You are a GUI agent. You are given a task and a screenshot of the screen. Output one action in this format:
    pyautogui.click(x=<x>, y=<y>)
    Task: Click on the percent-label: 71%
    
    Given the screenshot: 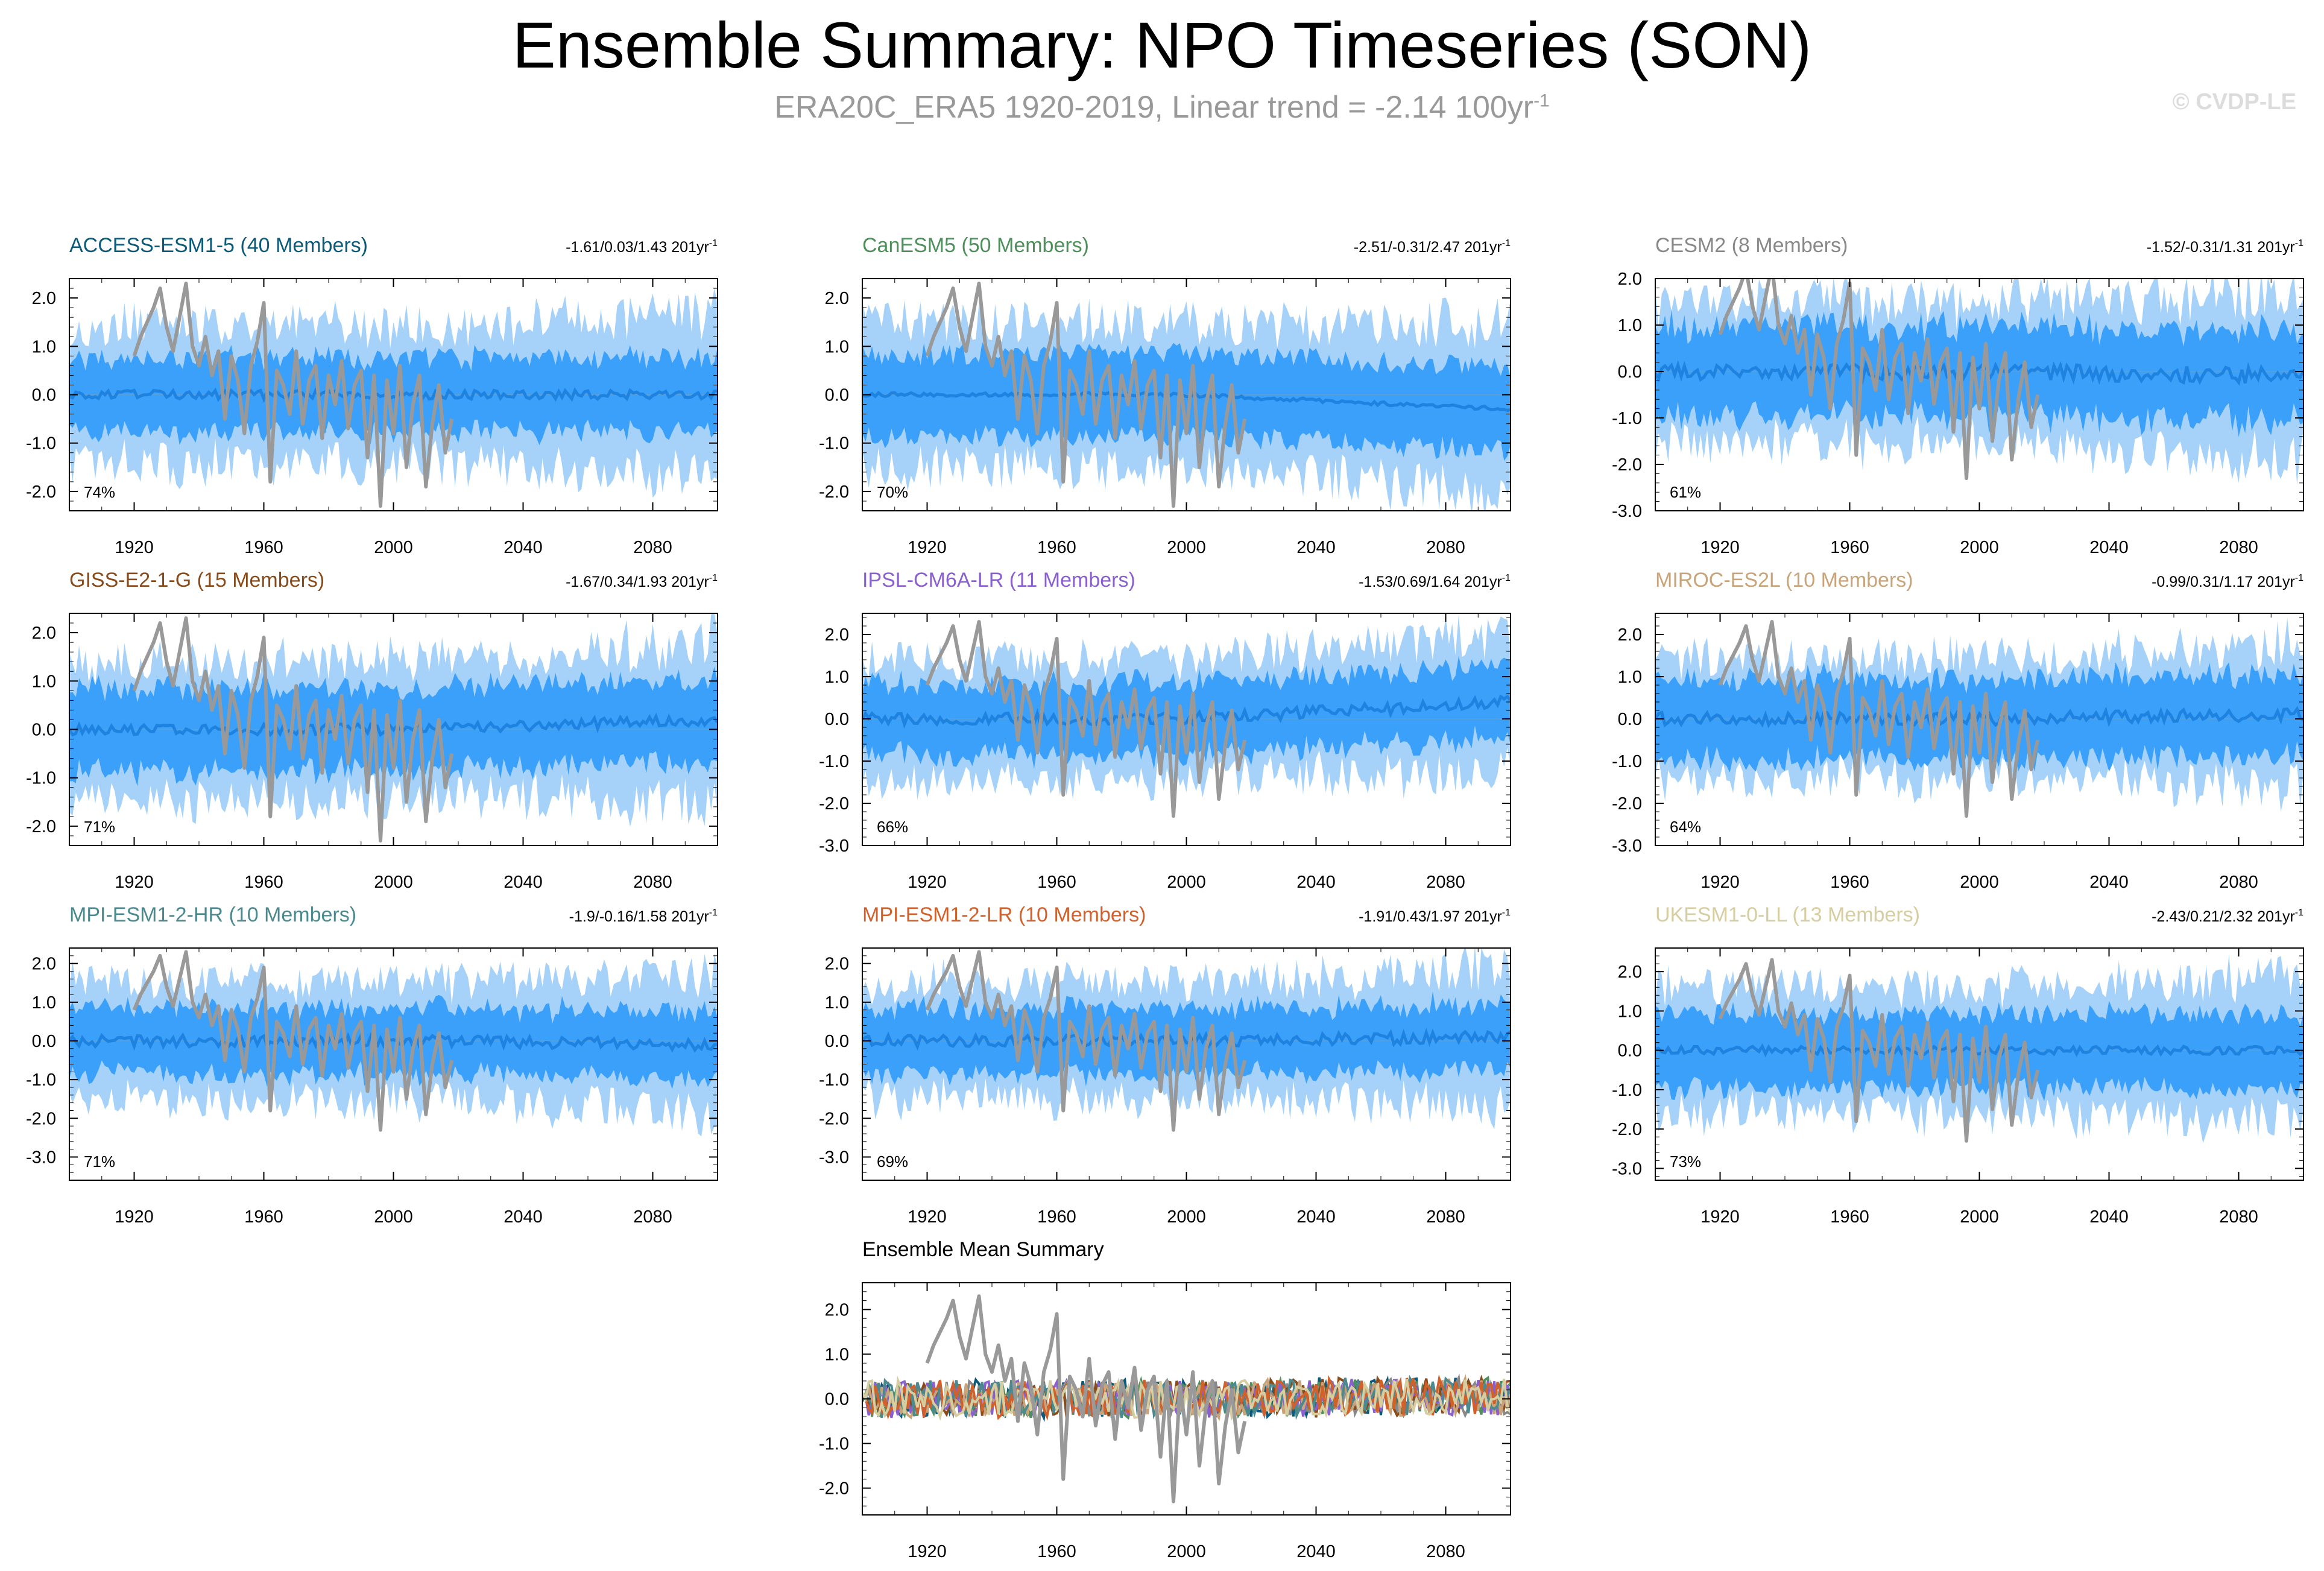 What is the action you would take?
    pyautogui.click(x=99, y=827)
    